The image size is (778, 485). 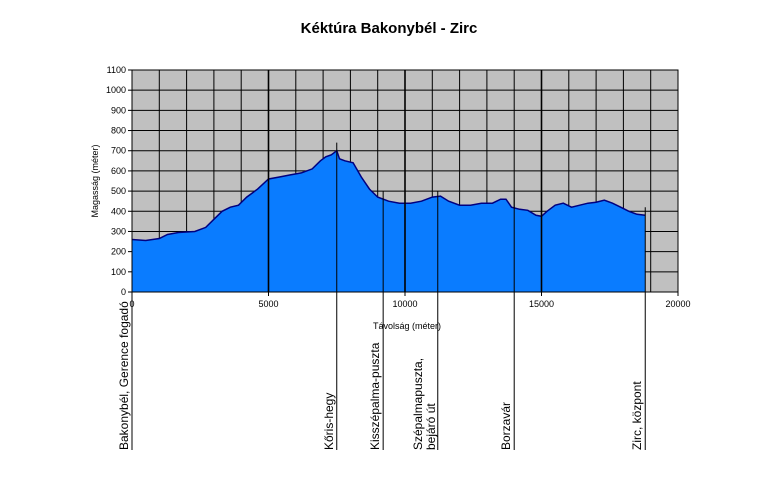 I want to click on elevation-line, so click(x=388, y=195).